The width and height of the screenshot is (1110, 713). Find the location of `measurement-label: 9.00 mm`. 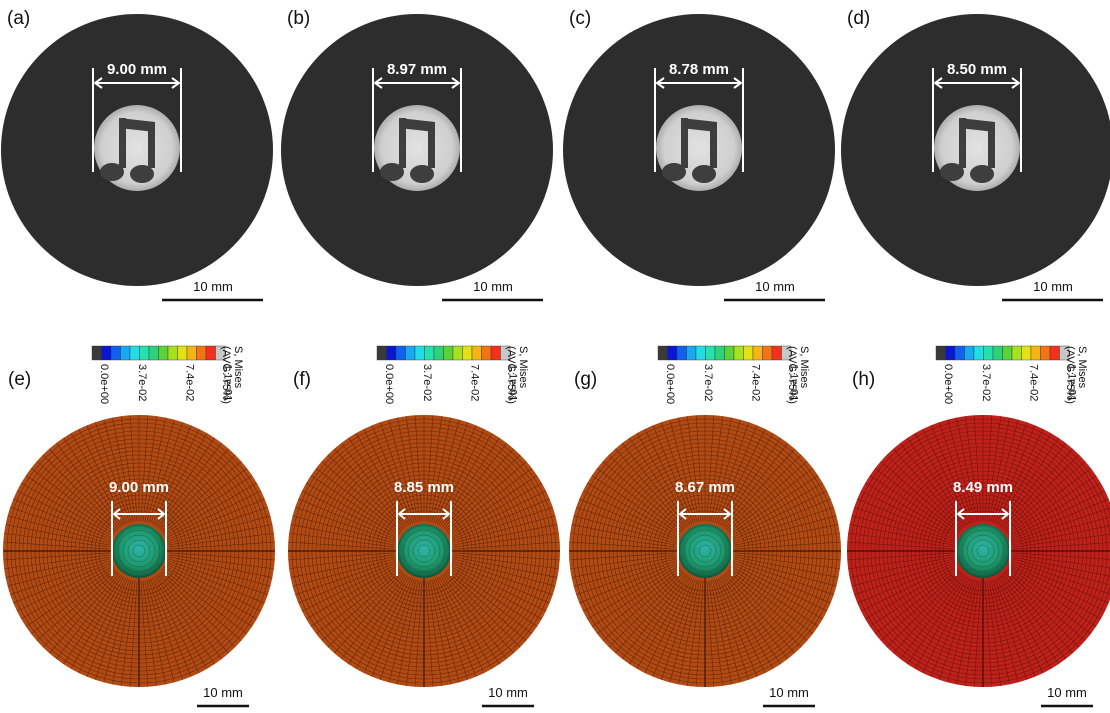

measurement-label: 9.00 mm is located at coordinates (137, 69).